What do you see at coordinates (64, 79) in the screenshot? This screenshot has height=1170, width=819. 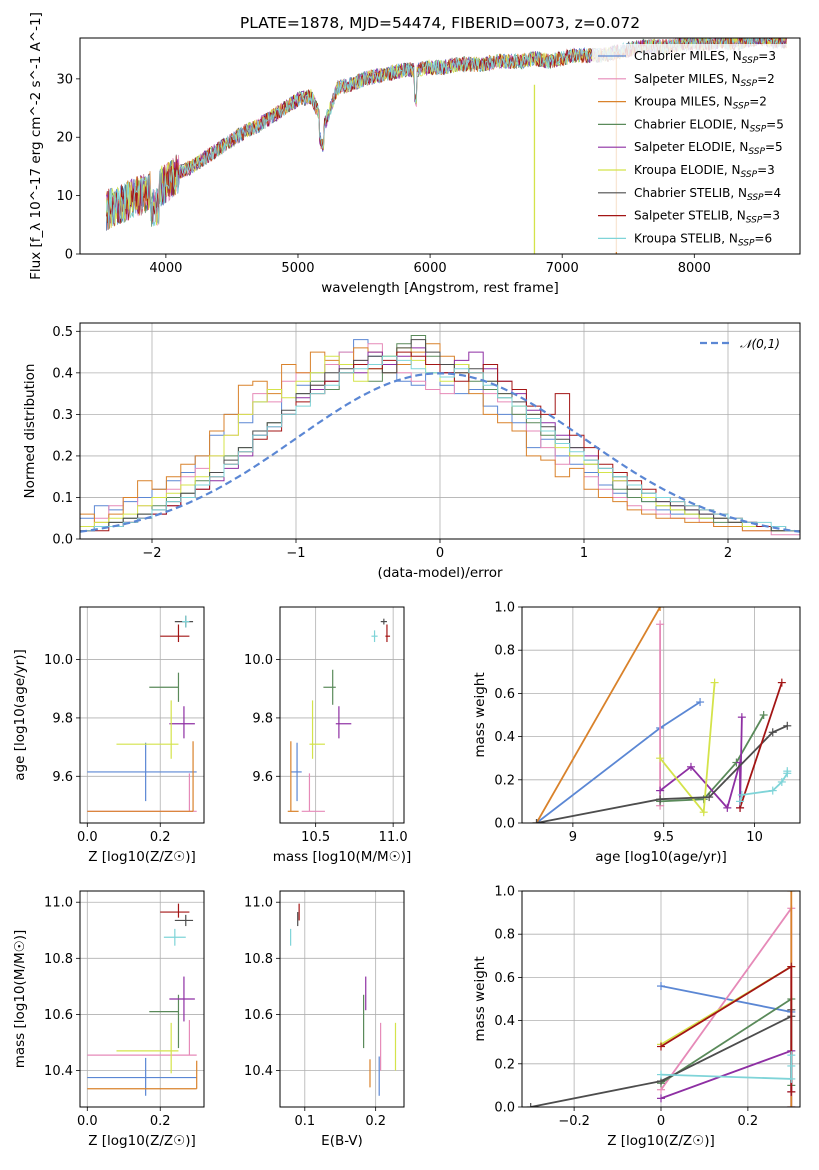 I see `y-tick-label: 30` at bounding box center [64, 79].